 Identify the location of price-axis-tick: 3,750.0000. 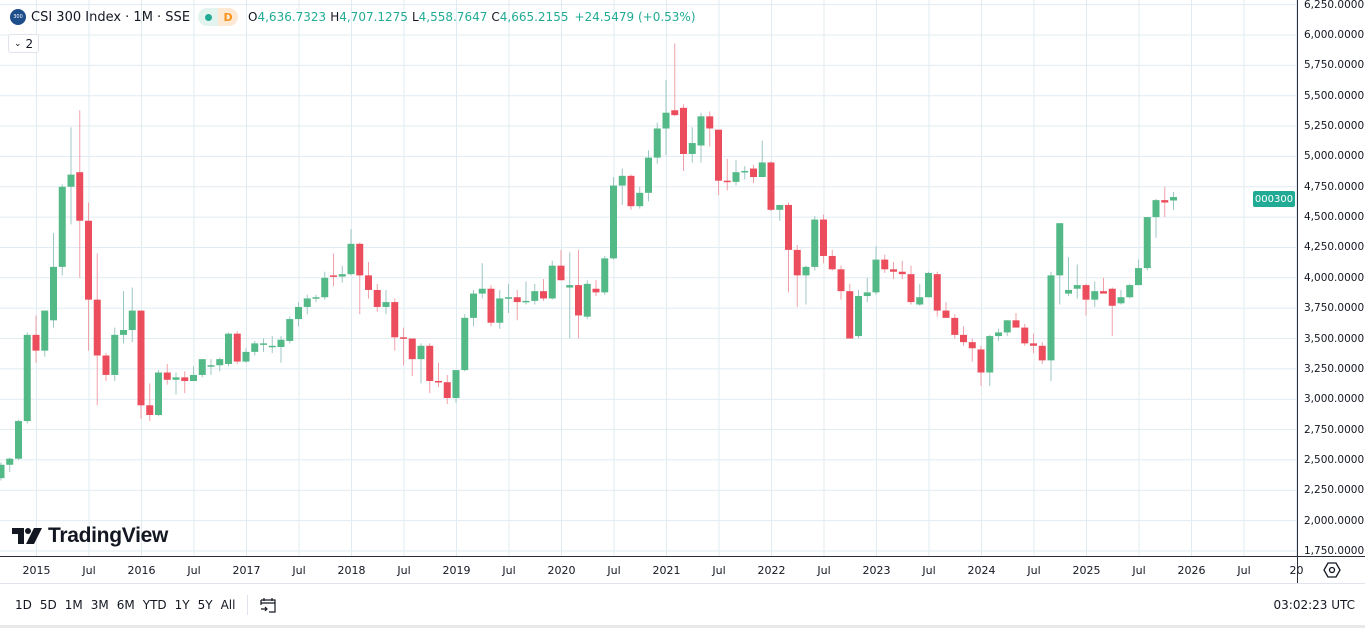
(1334, 308).